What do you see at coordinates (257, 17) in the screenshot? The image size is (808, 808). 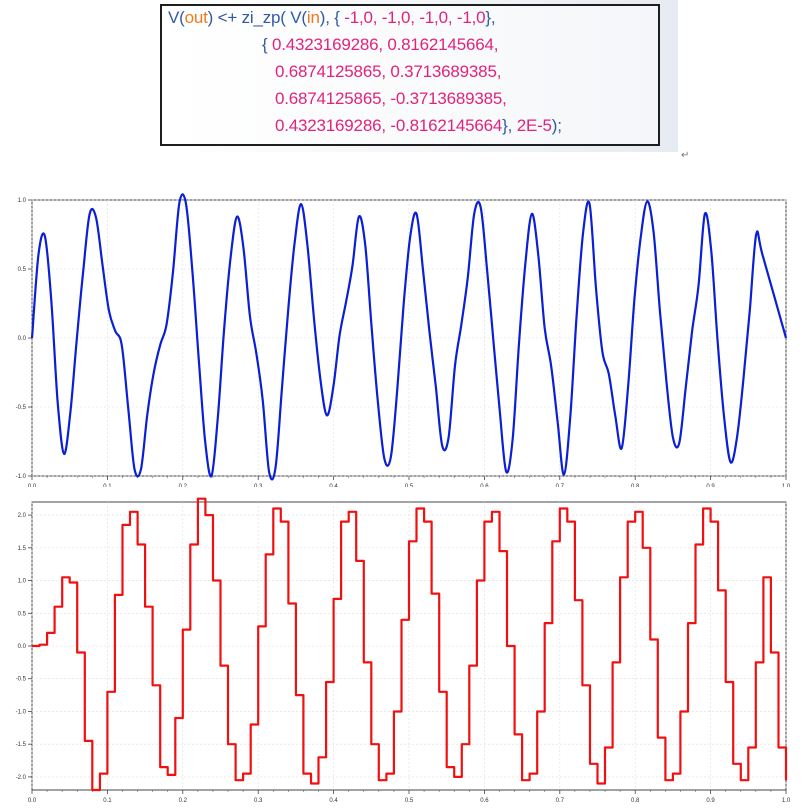 I see `code-segment: ) <+ zi_zp( V(` at bounding box center [257, 17].